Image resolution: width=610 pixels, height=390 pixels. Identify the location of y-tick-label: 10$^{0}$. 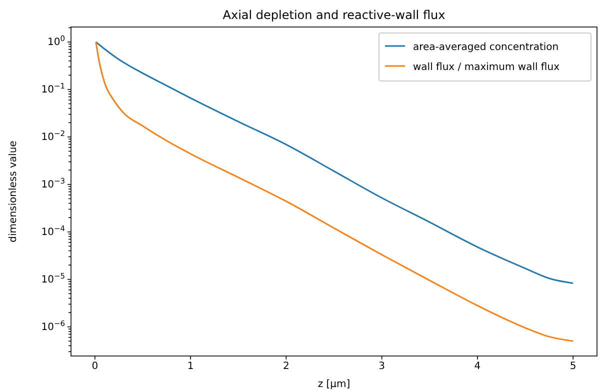
(56, 41).